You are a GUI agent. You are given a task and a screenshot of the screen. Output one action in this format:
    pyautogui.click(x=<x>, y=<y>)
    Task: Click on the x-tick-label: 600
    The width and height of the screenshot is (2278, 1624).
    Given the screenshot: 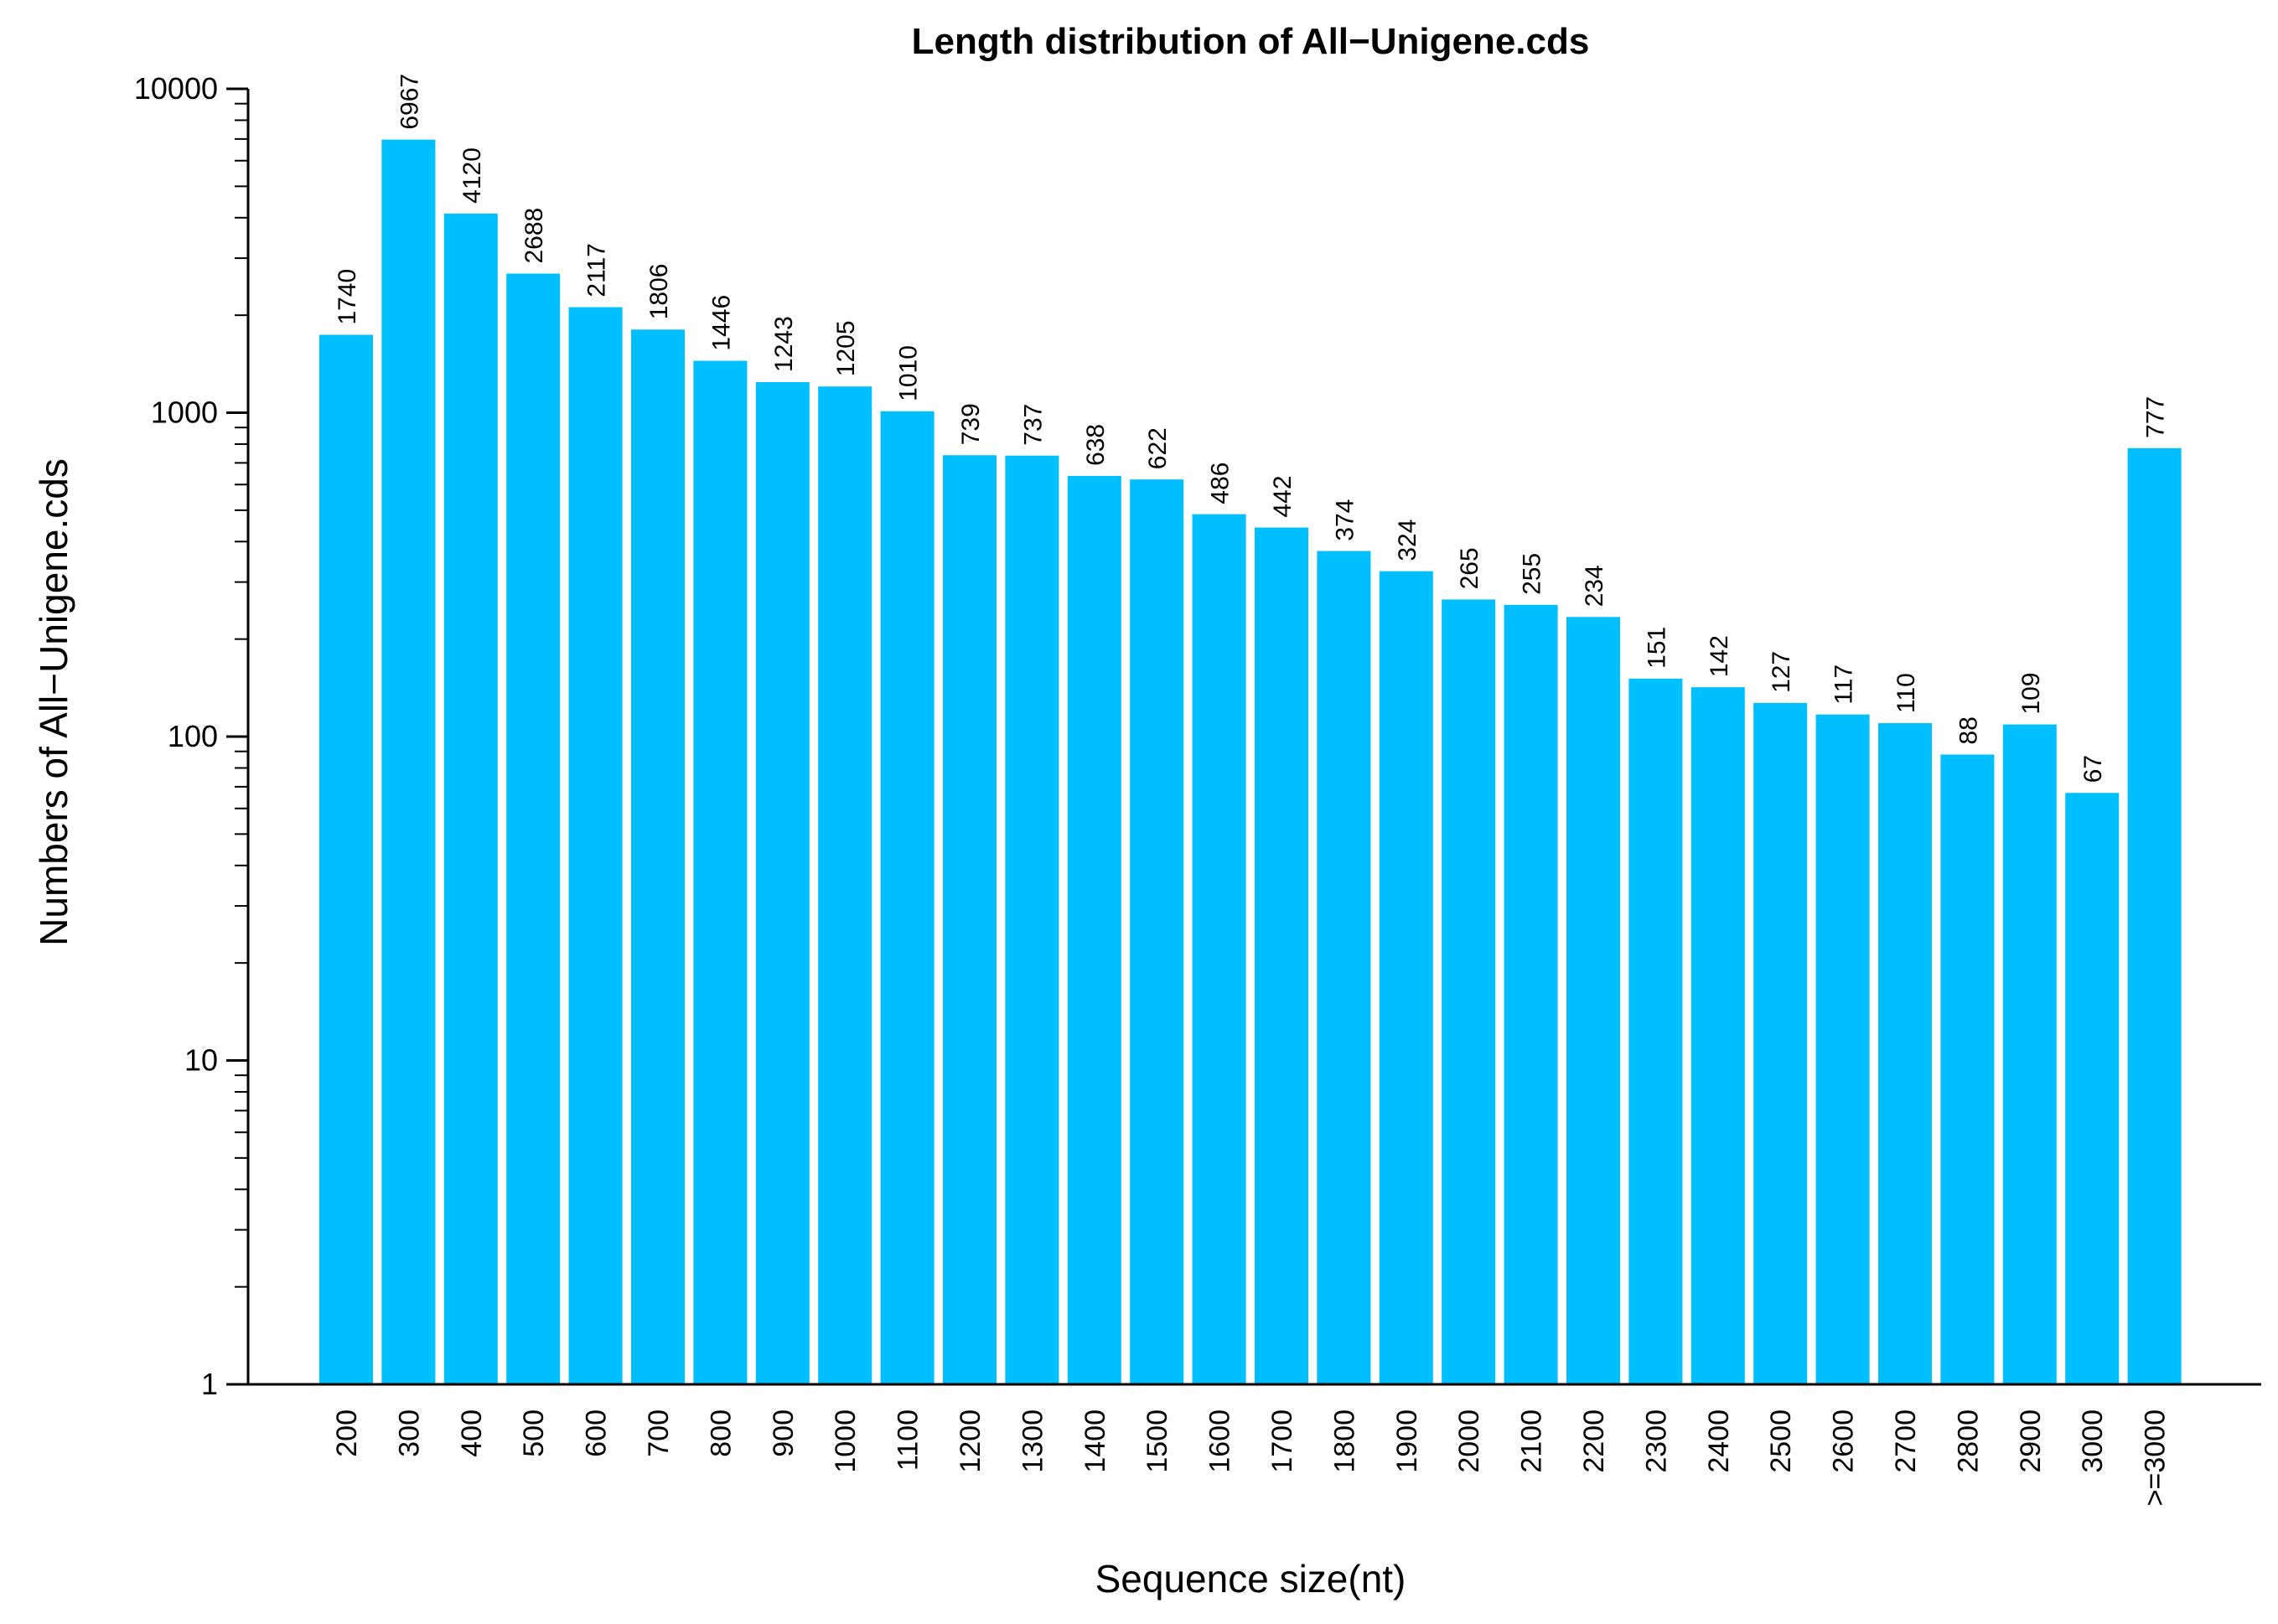 What is the action you would take?
    pyautogui.click(x=597, y=1433)
    